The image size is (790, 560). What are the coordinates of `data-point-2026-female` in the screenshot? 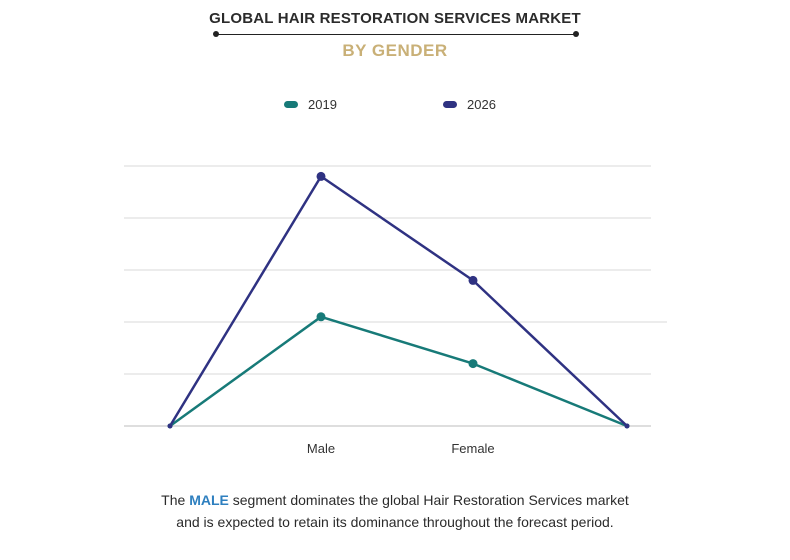 It's located at (473, 280).